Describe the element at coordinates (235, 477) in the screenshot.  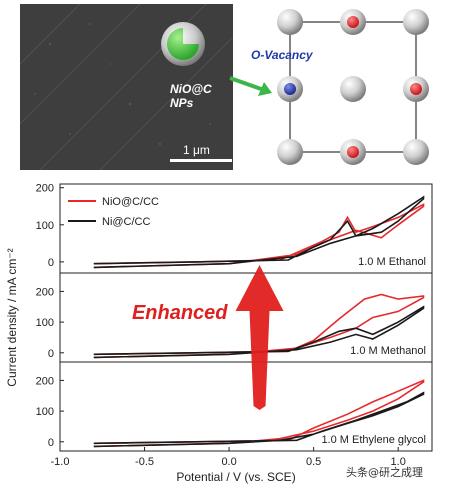
I see `x-axis-title: Potential / V (vs. SCE)` at that location.